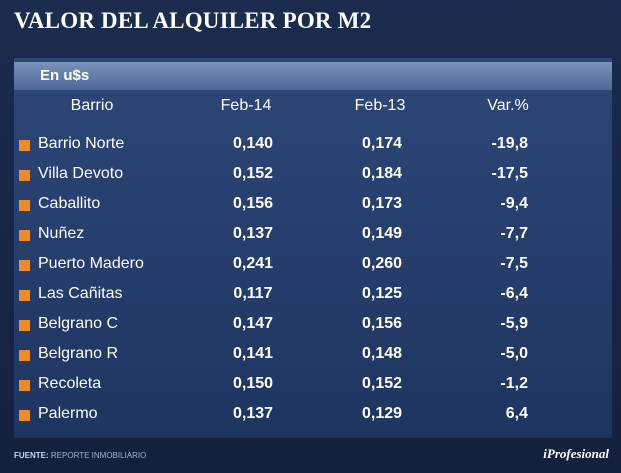  What do you see at coordinates (253, 293) in the screenshot?
I see `value-cell: 0,117` at bounding box center [253, 293].